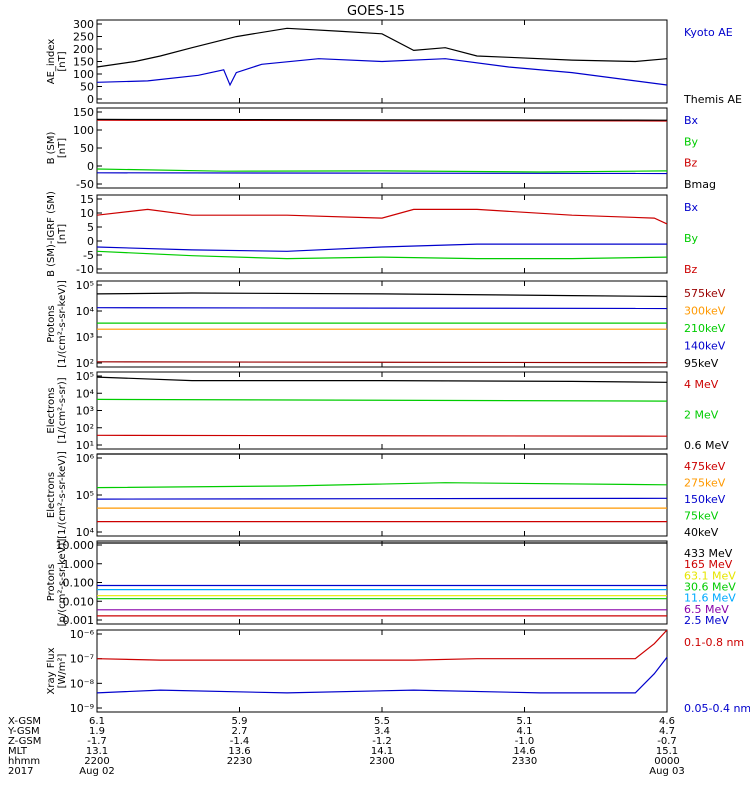 Image resolution: width=750 pixels, height=800 pixels. Describe the element at coordinates (714, 642) in the screenshot. I see `legend-label: 0.1-0.8 nm` at that location.